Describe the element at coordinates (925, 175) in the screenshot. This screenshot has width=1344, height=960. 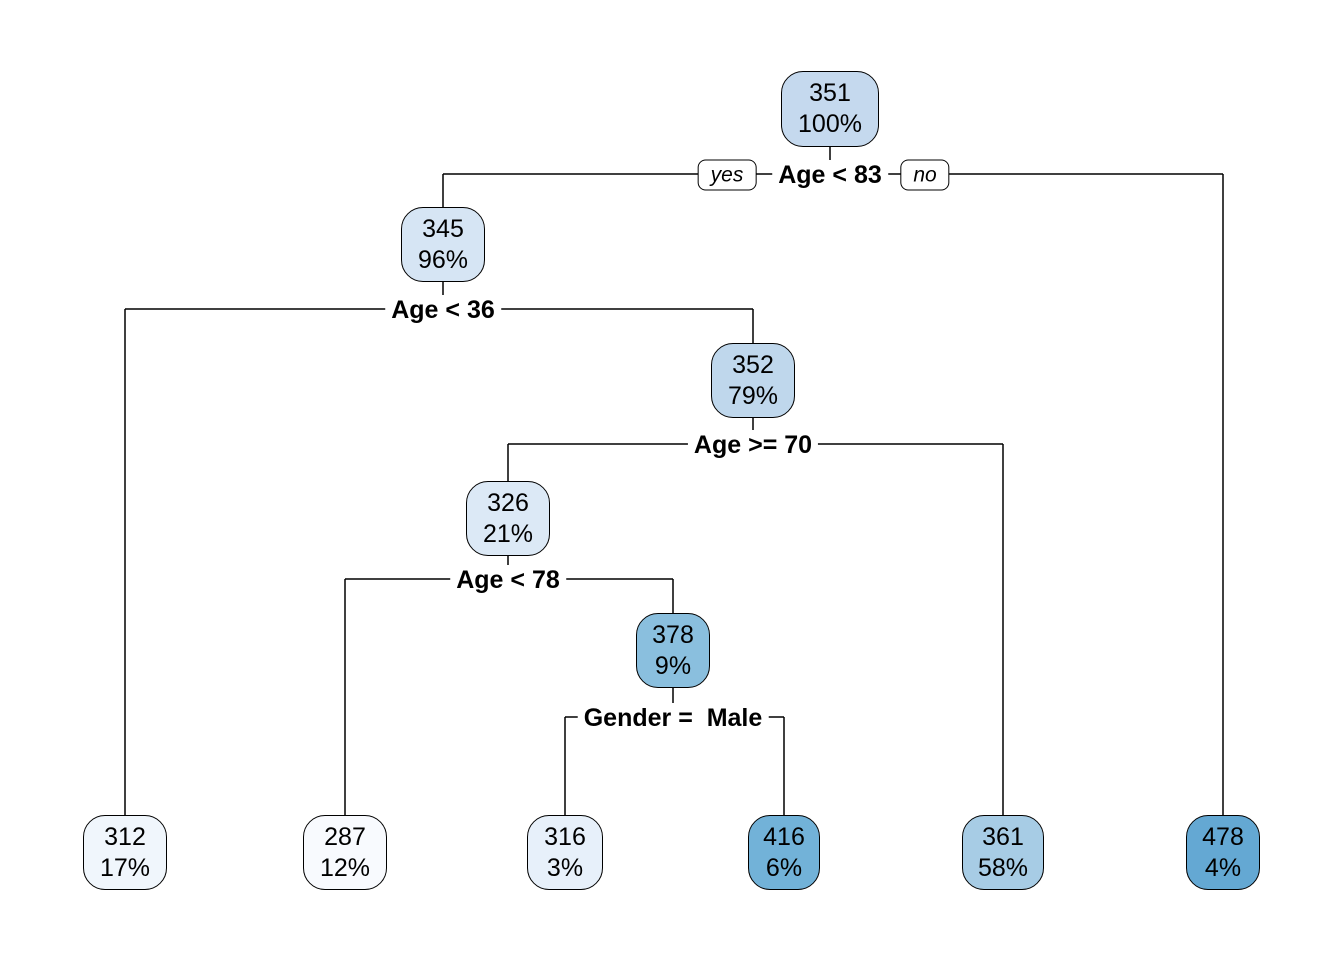
I see `no-branch-badge: no` at that location.